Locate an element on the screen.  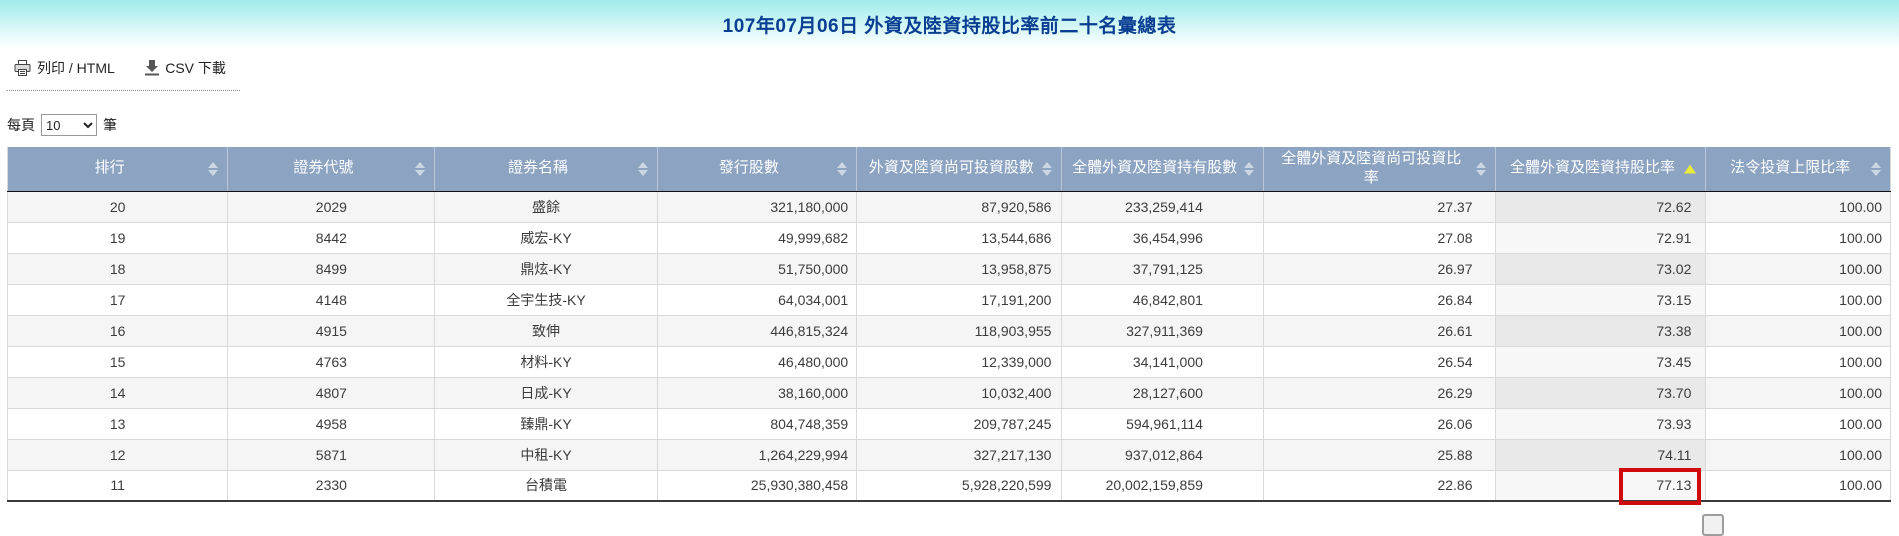
cell-investable-shares: 87,920,586 is located at coordinates (959, 206).